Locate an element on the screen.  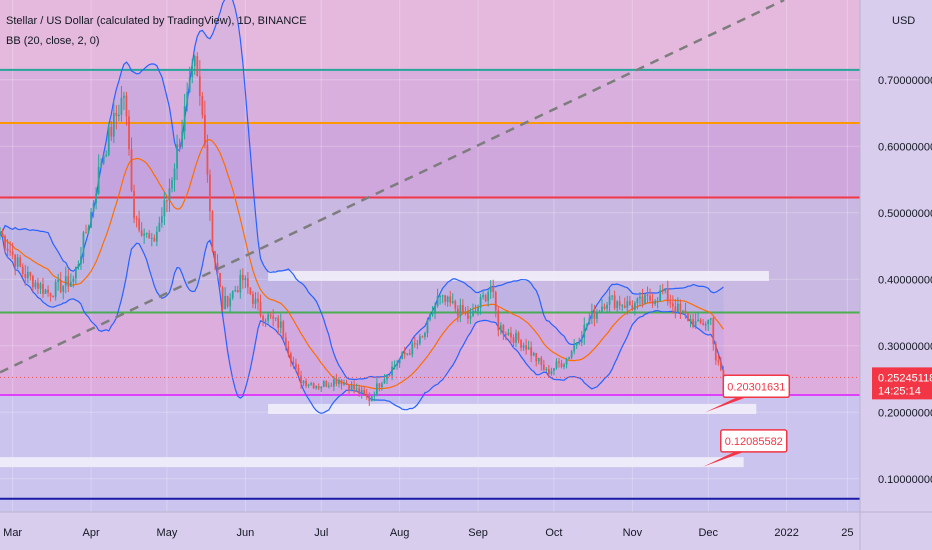
current-price-badge is located at coordinates (902, 383).